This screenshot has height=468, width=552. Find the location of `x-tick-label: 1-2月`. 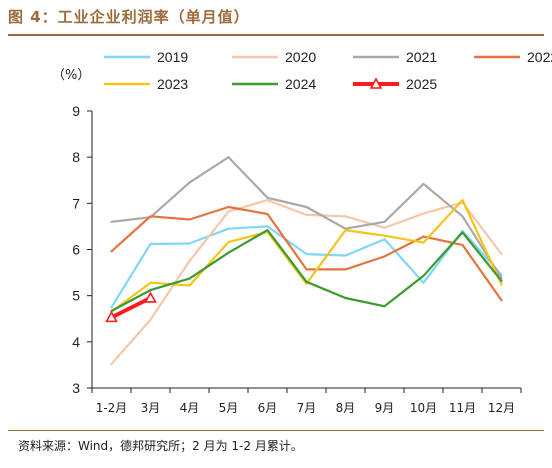

x-tick-label: 1-2月 is located at coordinates (112, 408).